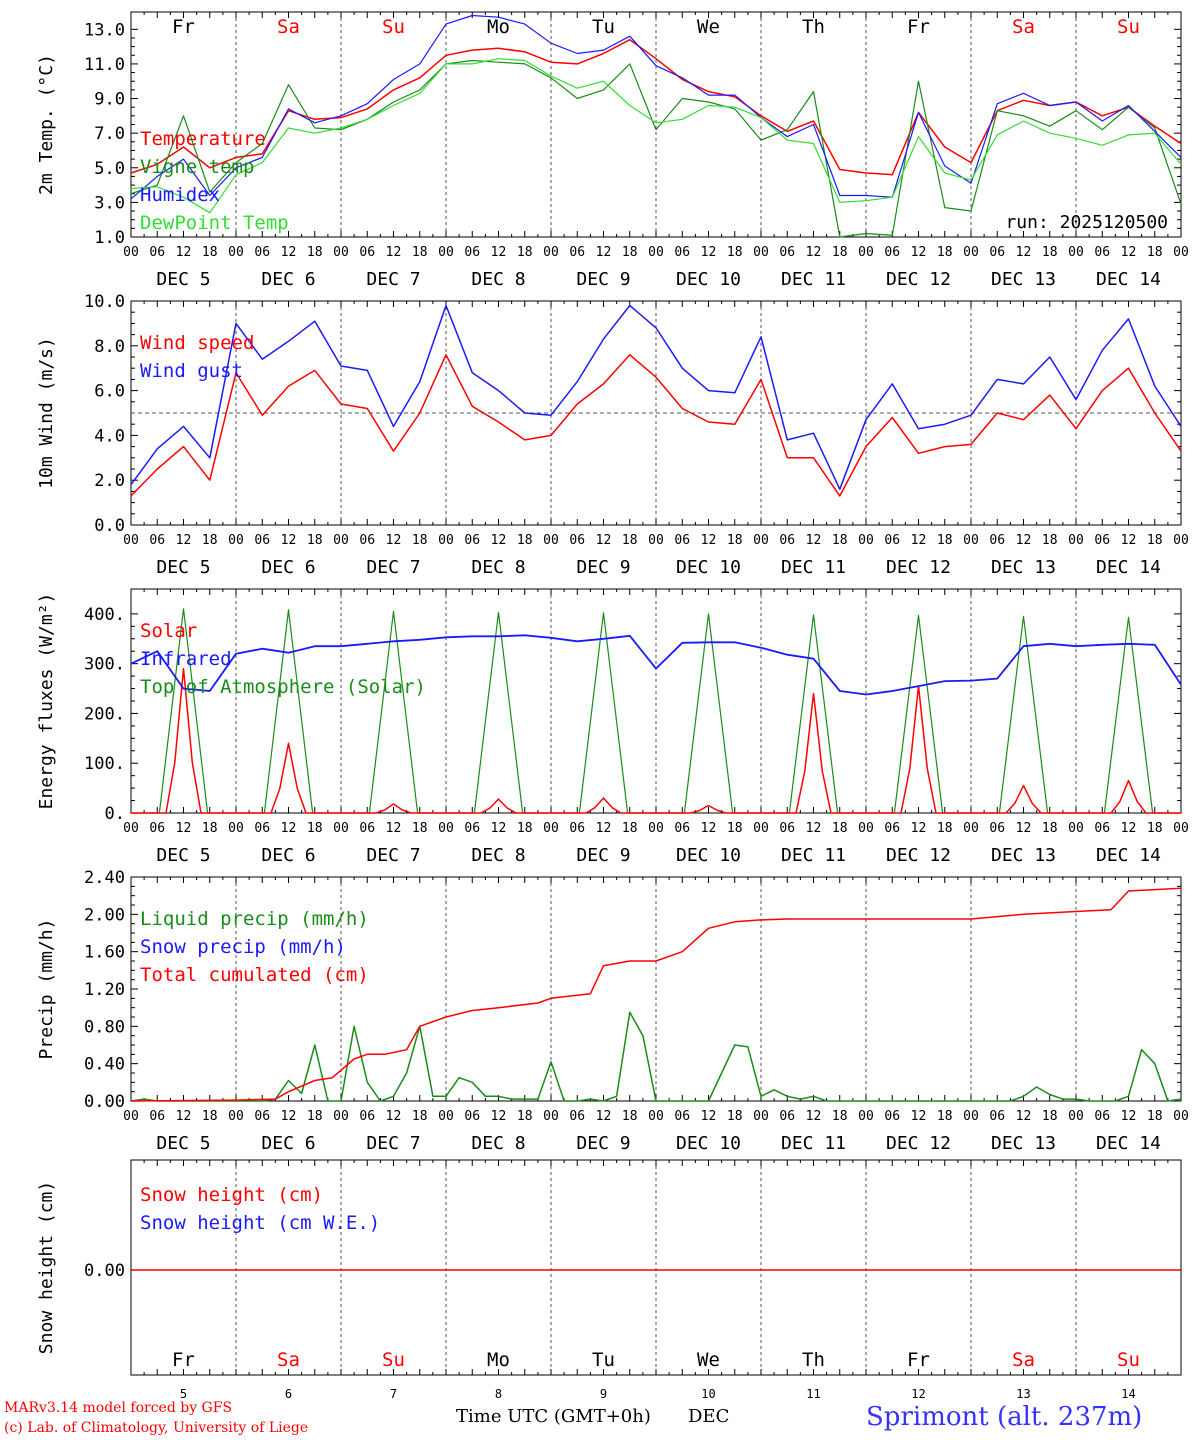  What do you see at coordinates (1086, 222) in the screenshot?
I see `run-annotation: run: 2025120500` at bounding box center [1086, 222].